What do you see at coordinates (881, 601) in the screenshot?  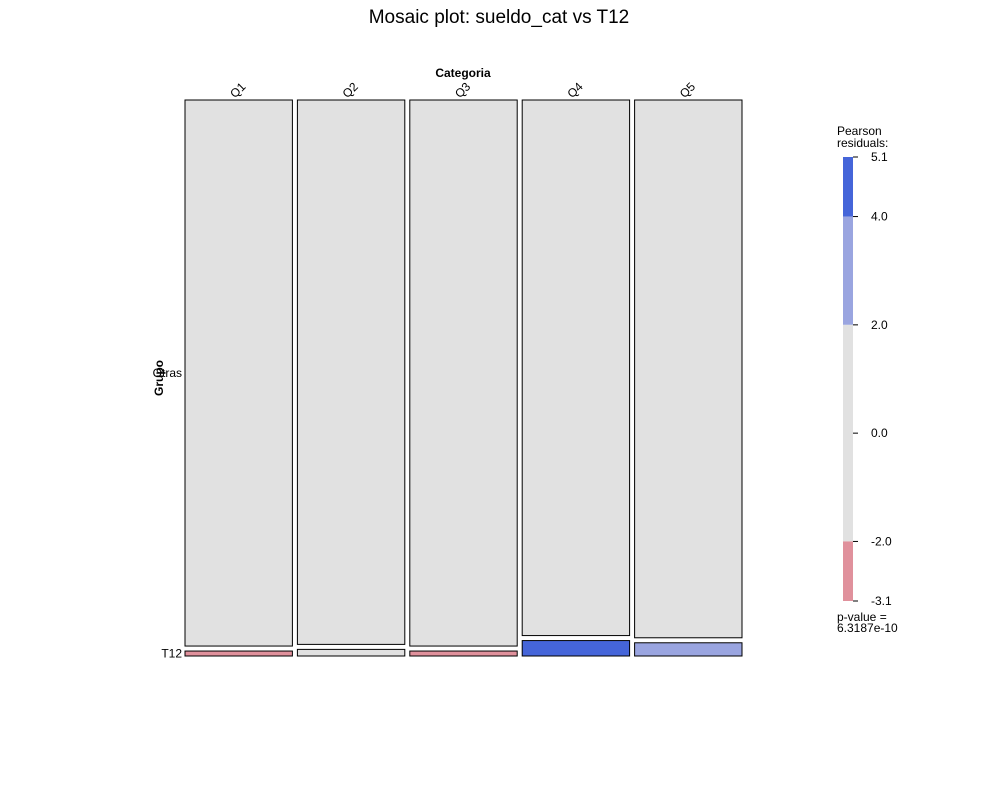 I see `legend-tick-label: -3.1` at bounding box center [881, 601].